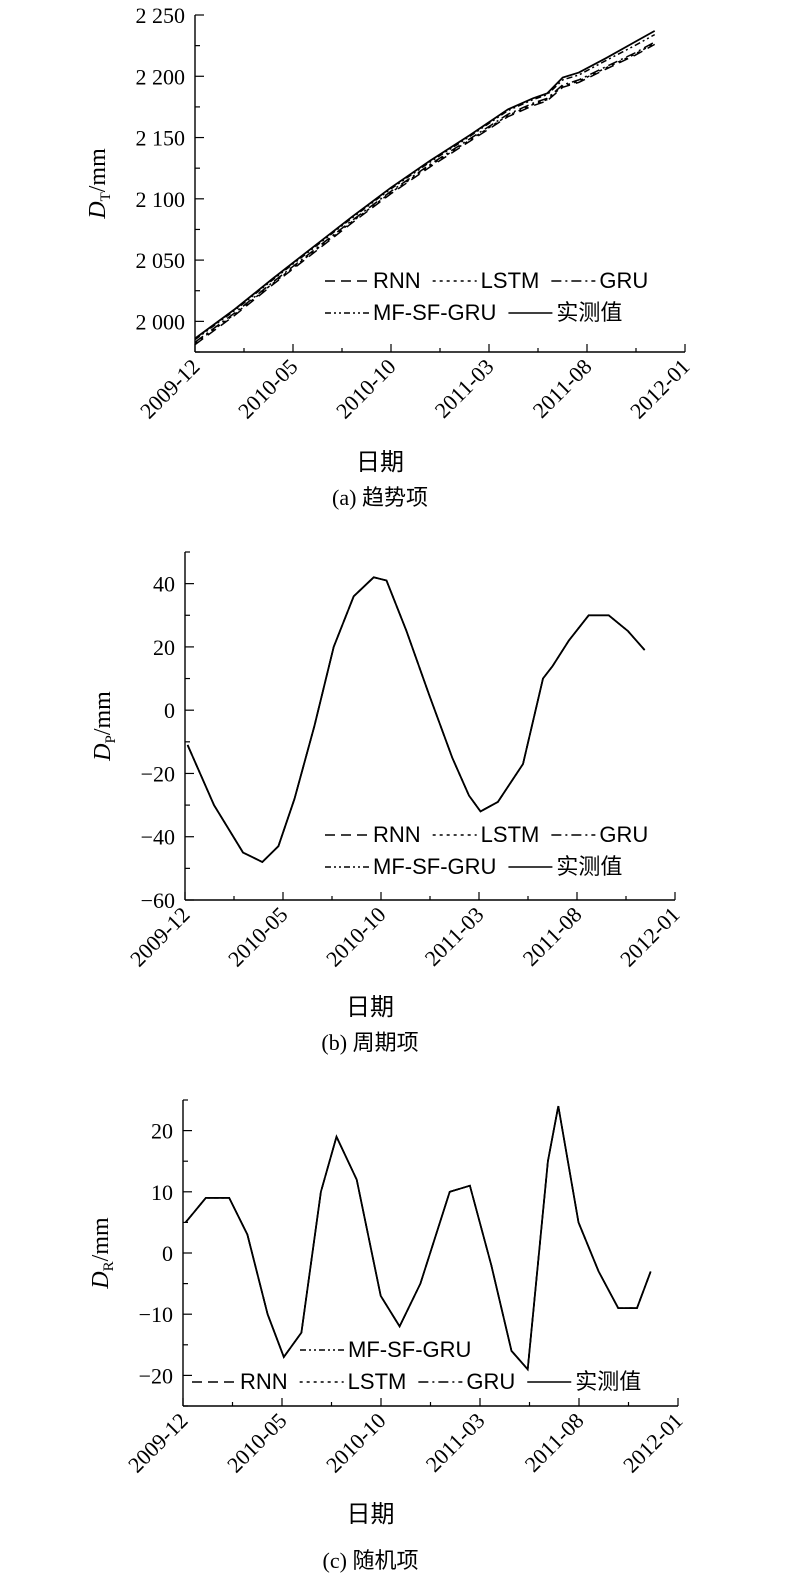 Image resolution: width=800 pixels, height=1589 pixels. What do you see at coordinates (369, 1042) in the screenshot?
I see `chart-caption: (b) 周期项` at bounding box center [369, 1042].